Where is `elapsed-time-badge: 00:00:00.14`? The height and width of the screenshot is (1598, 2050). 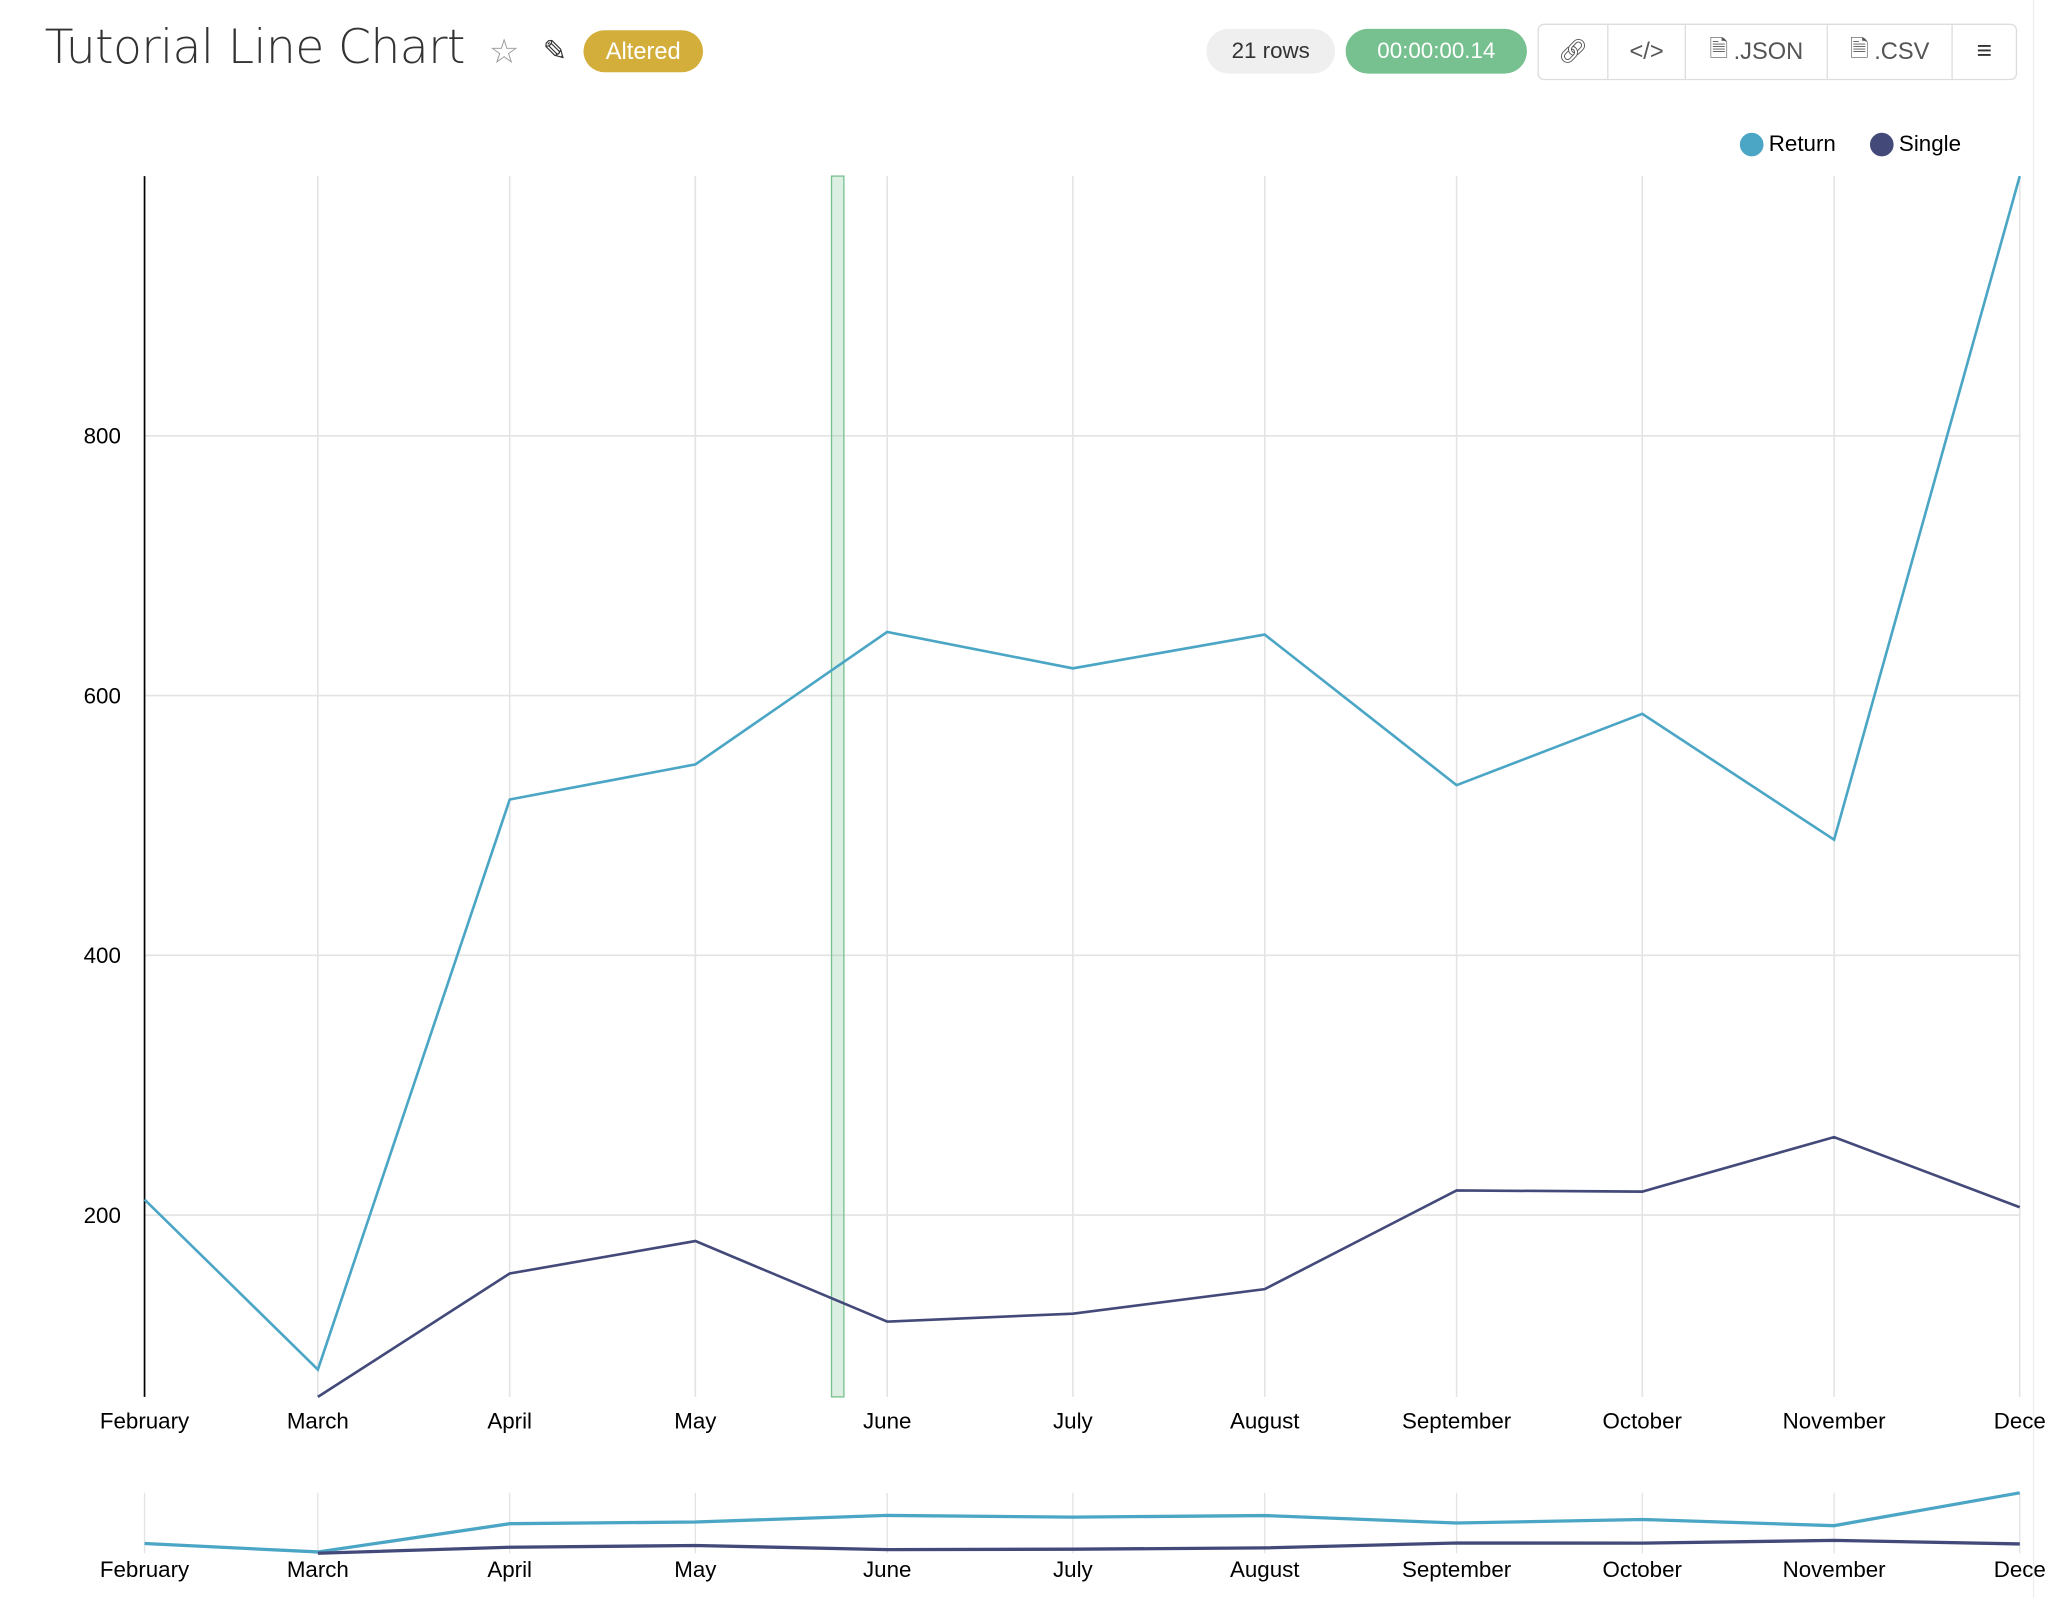 elapsed-time-badge: 00:00:00.14 is located at coordinates (1436, 51).